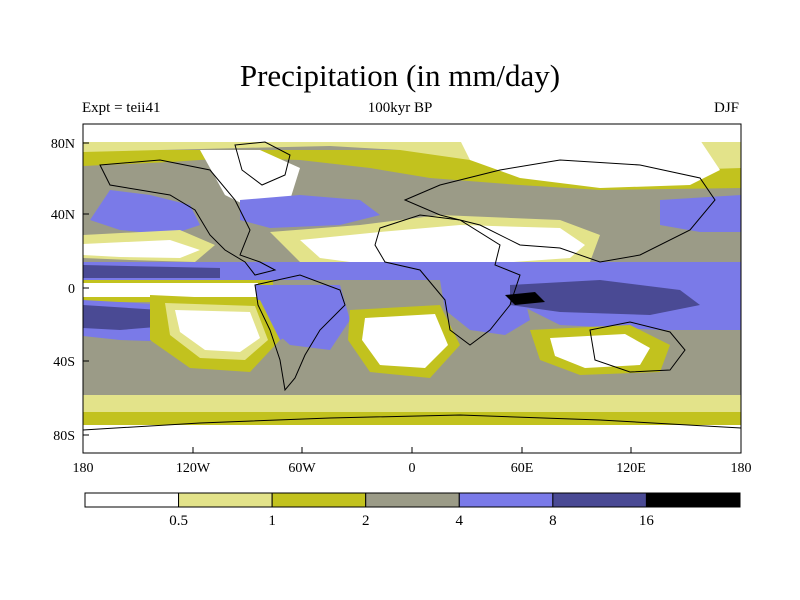 The image size is (800, 600). I want to click on lat-tick-label: 80S, so click(64, 436).